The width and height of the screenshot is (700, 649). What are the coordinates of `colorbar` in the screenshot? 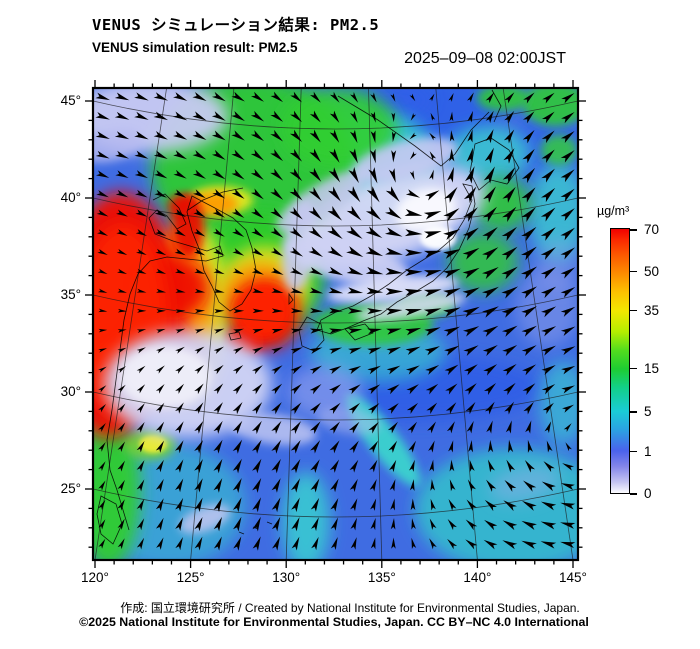 It's located at (620, 361).